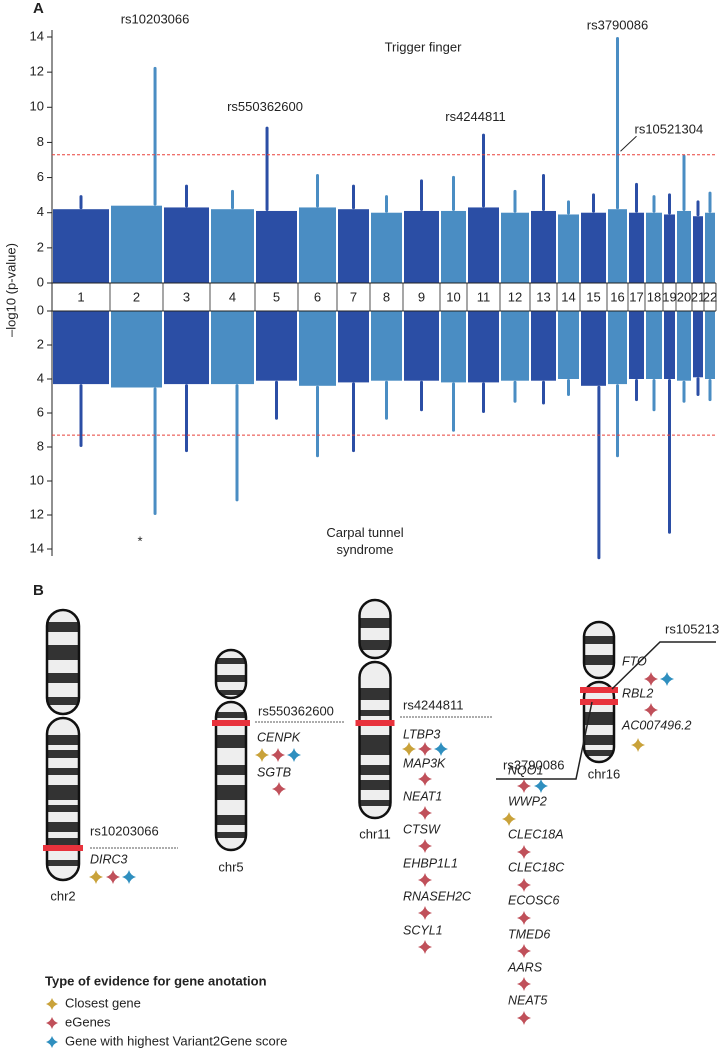 The width and height of the screenshot is (719, 1055). Describe the element at coordinates (353, 296) in the screenshot. I see `x-tick-label: 7` at that location.